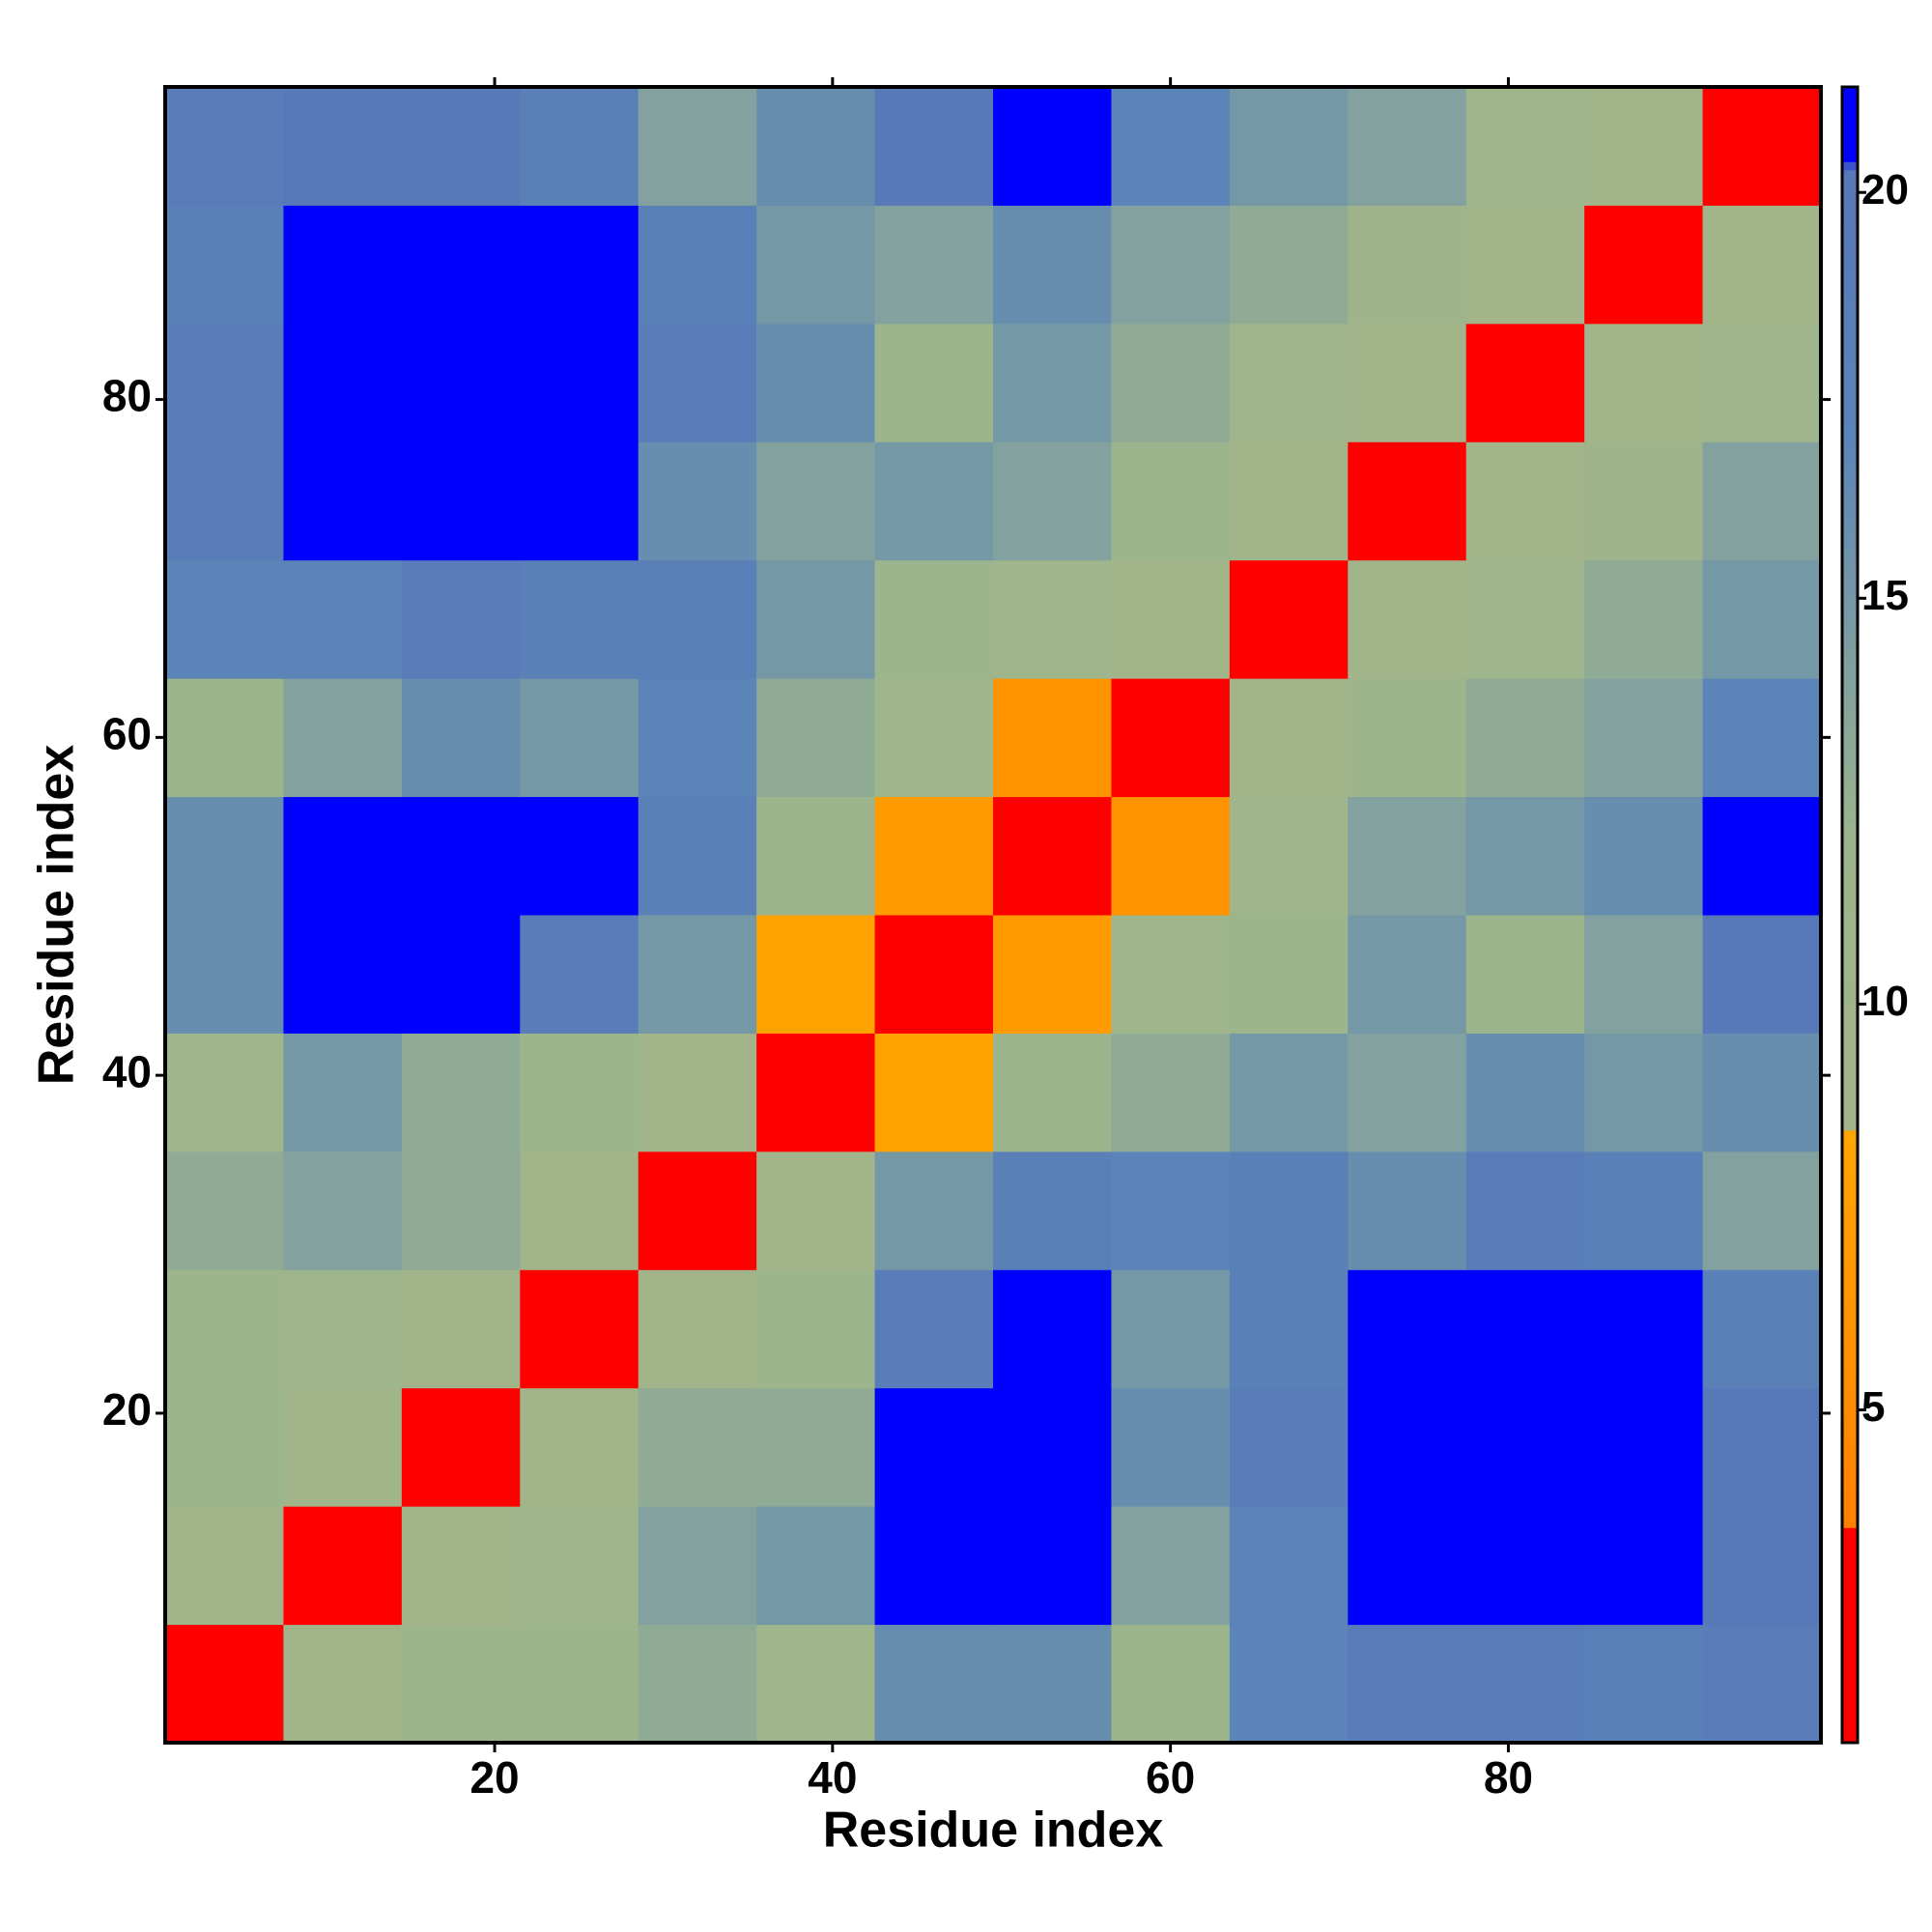  What do you see at coordinates (127, 1071) in the screenshot?
I see `y-tick-label: 40` at bounding box center [127, 1071].